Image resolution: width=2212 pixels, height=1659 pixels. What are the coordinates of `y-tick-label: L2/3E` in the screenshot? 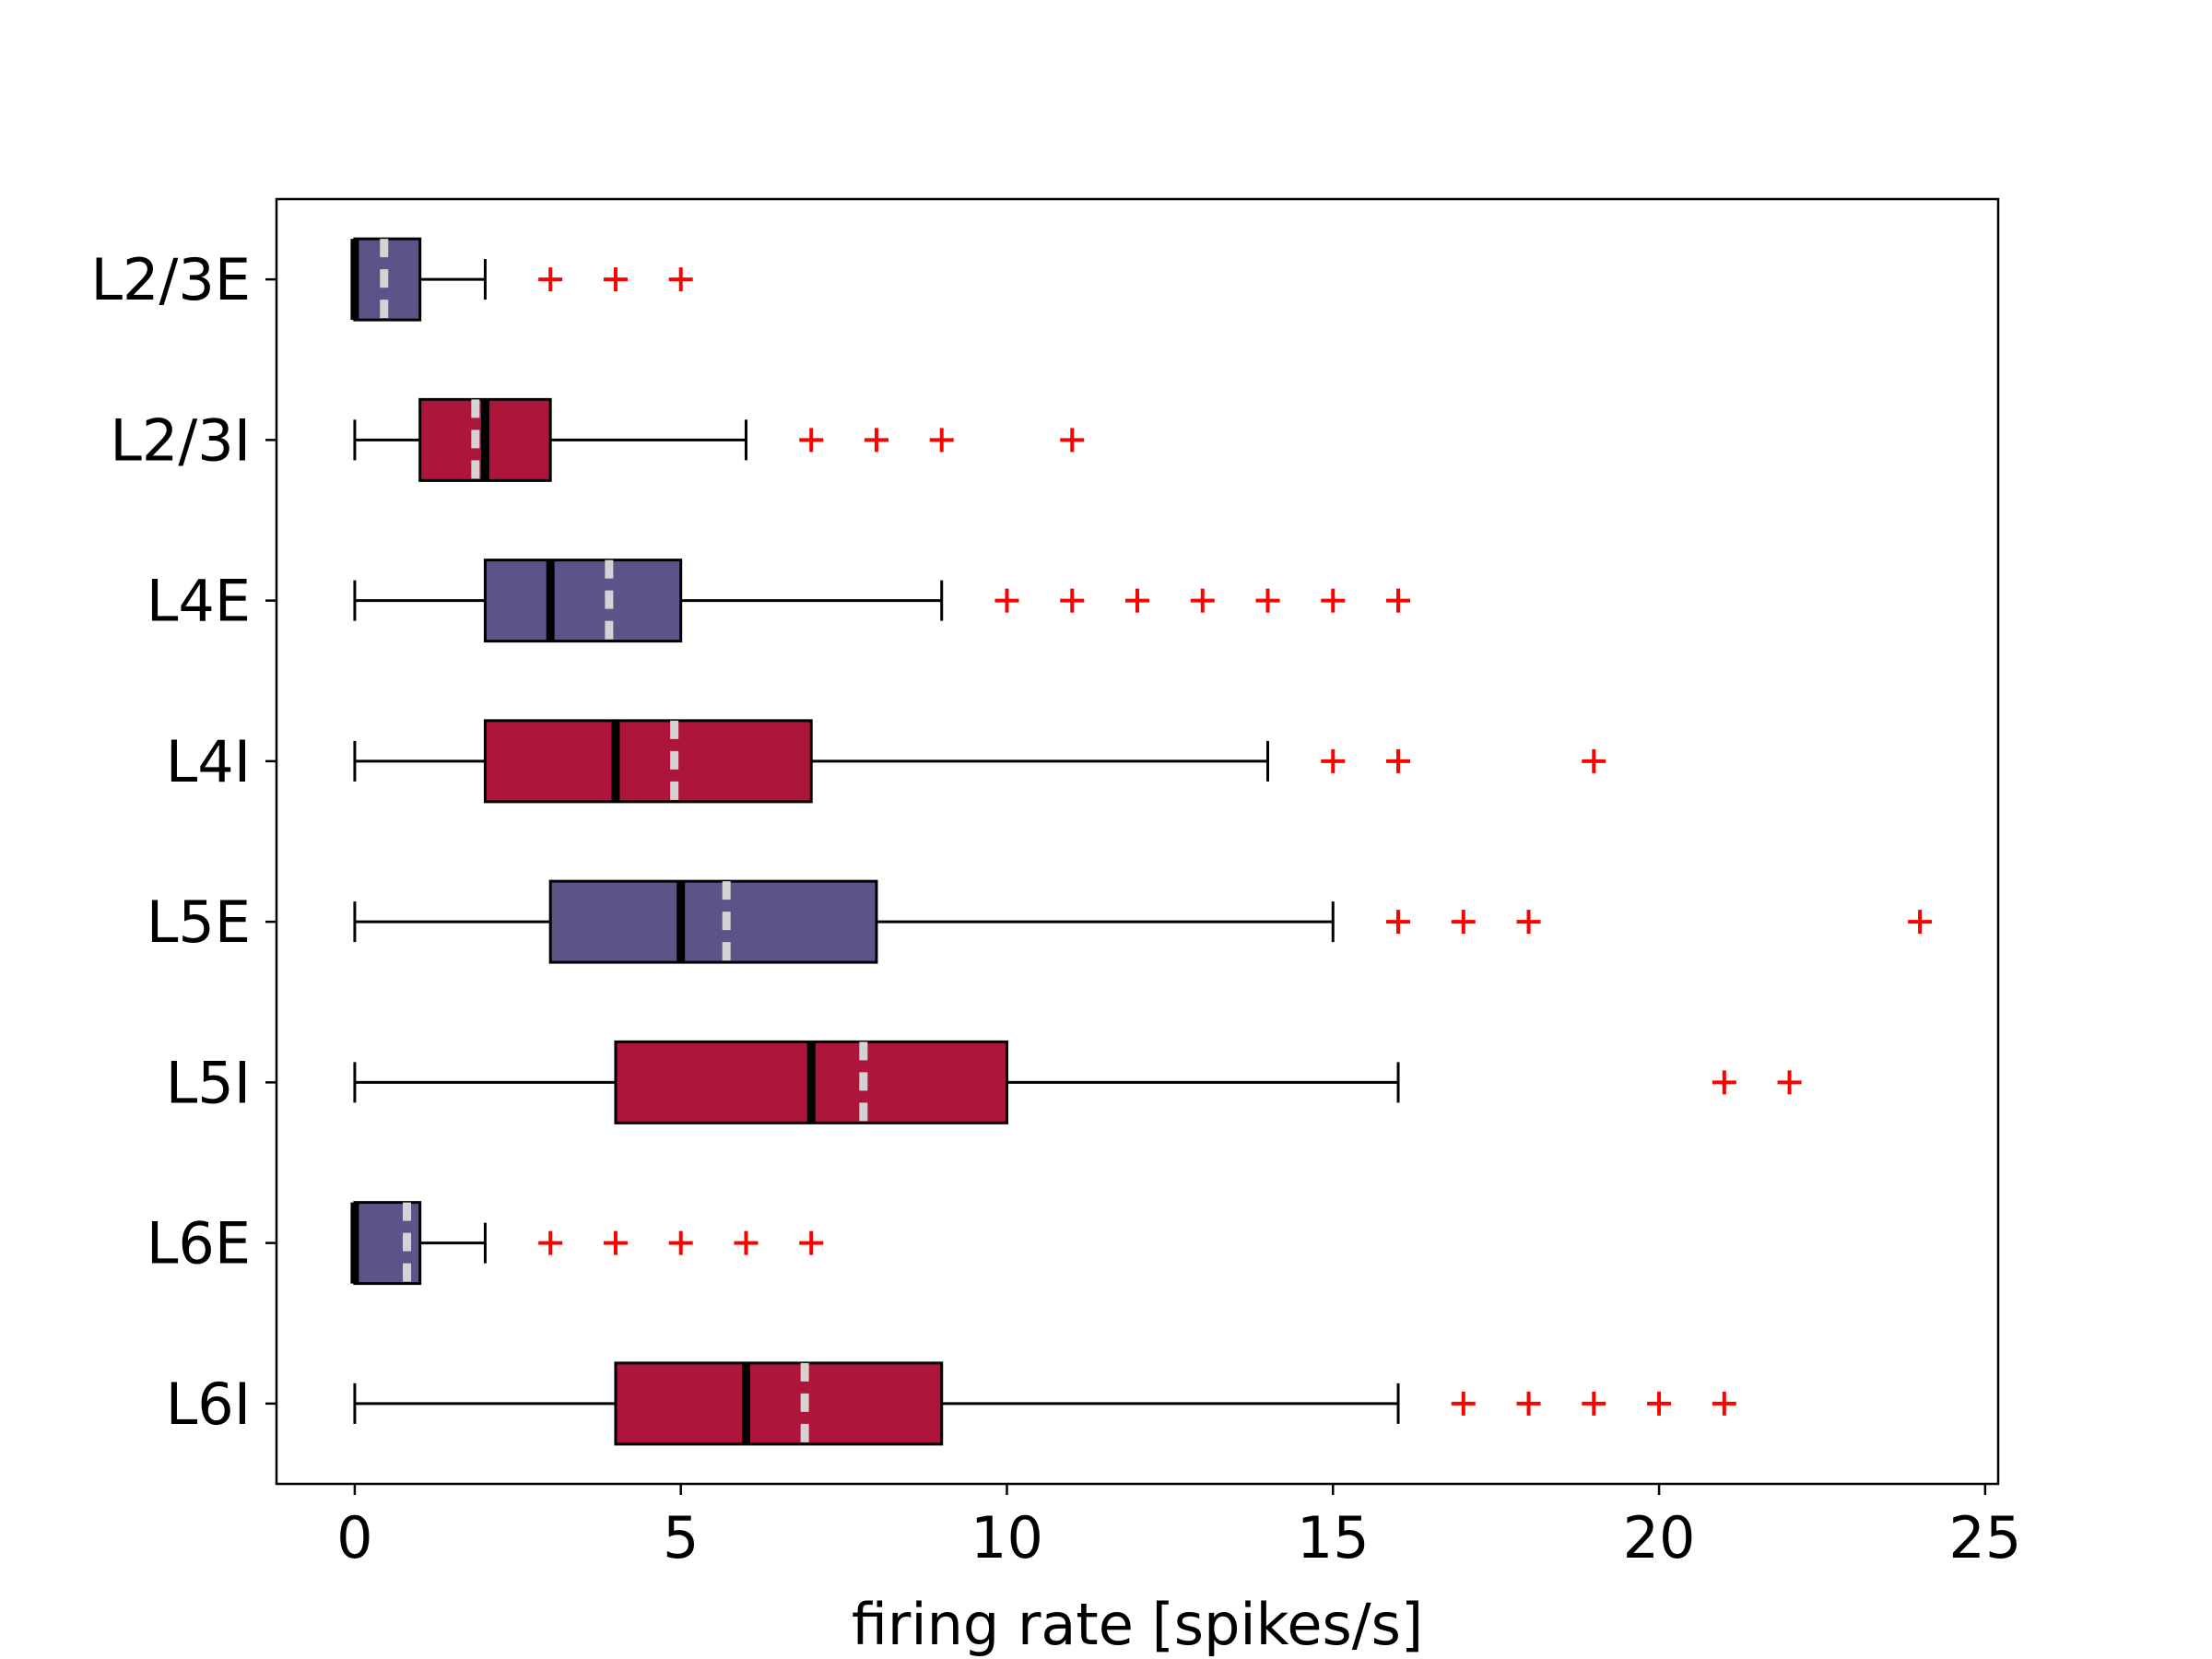 It's located at (171, 279).